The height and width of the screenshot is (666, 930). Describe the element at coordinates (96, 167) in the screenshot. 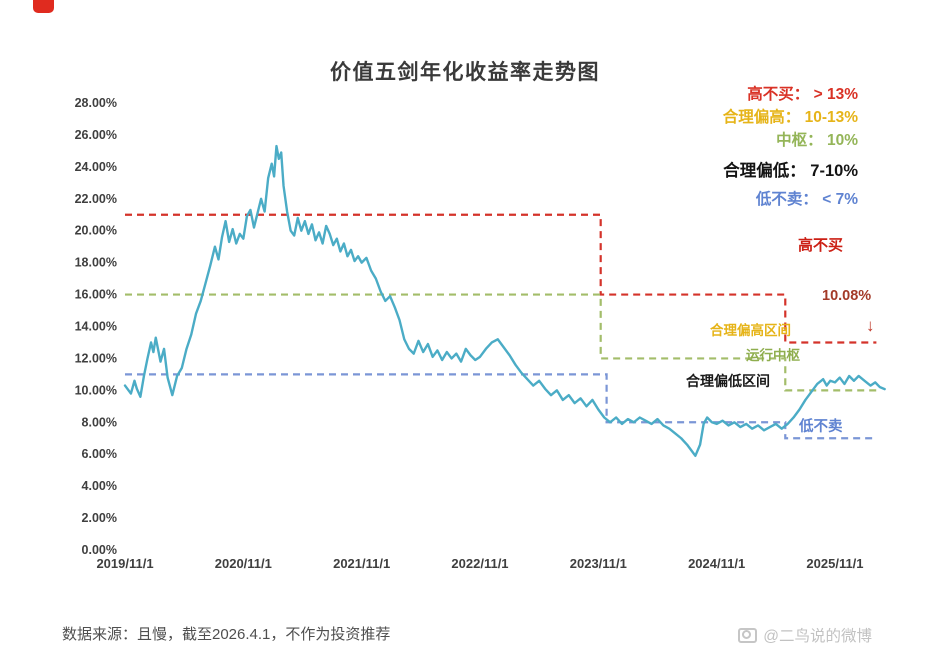

I see `y-tick-label: 24.00%` at that location.